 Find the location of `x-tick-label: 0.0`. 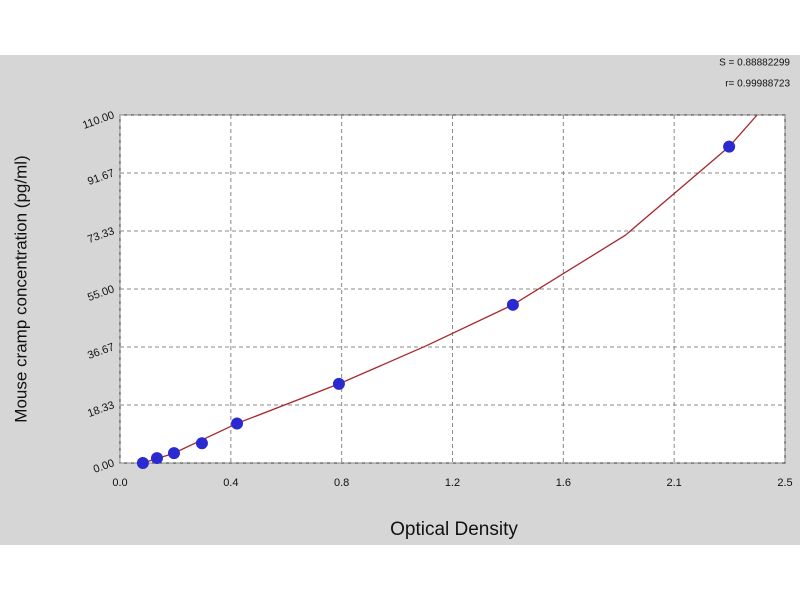

x-tick-label: 0.0 is located at coordinates (119, 483).